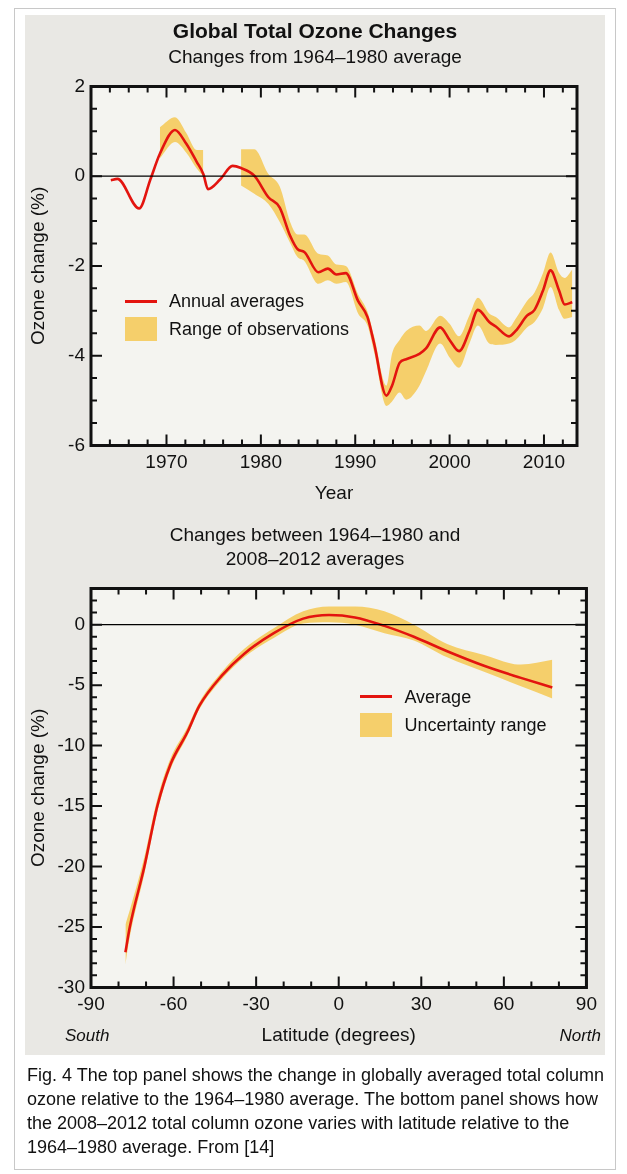 The width and height of the screenshot is (627, 1174). What do you see at coordinates (334, 492) in the screenshot?
I see `x-axis-title: Year` at bounding box center [334, 492].